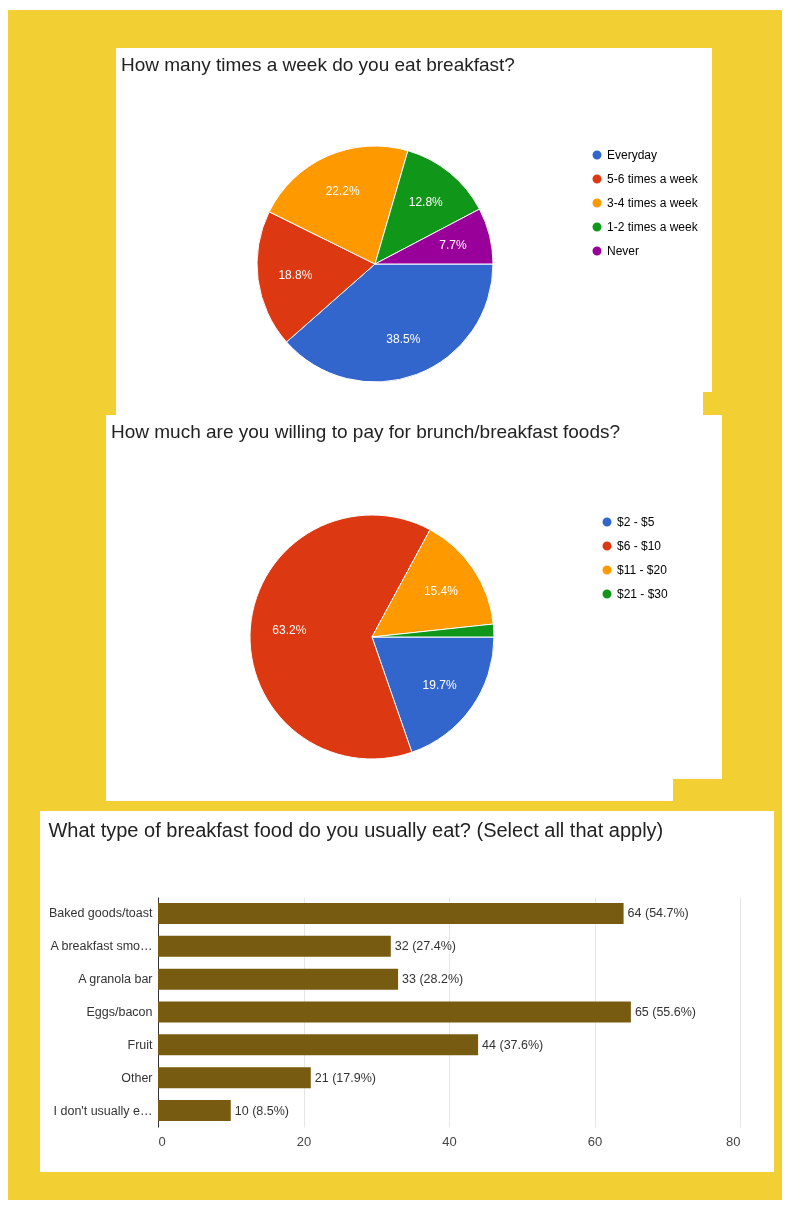  What do you see at coordinates (653, 227) in the screenshot?
I see `legend-label: 1-2 times a week` at bounding box center [653, 227].